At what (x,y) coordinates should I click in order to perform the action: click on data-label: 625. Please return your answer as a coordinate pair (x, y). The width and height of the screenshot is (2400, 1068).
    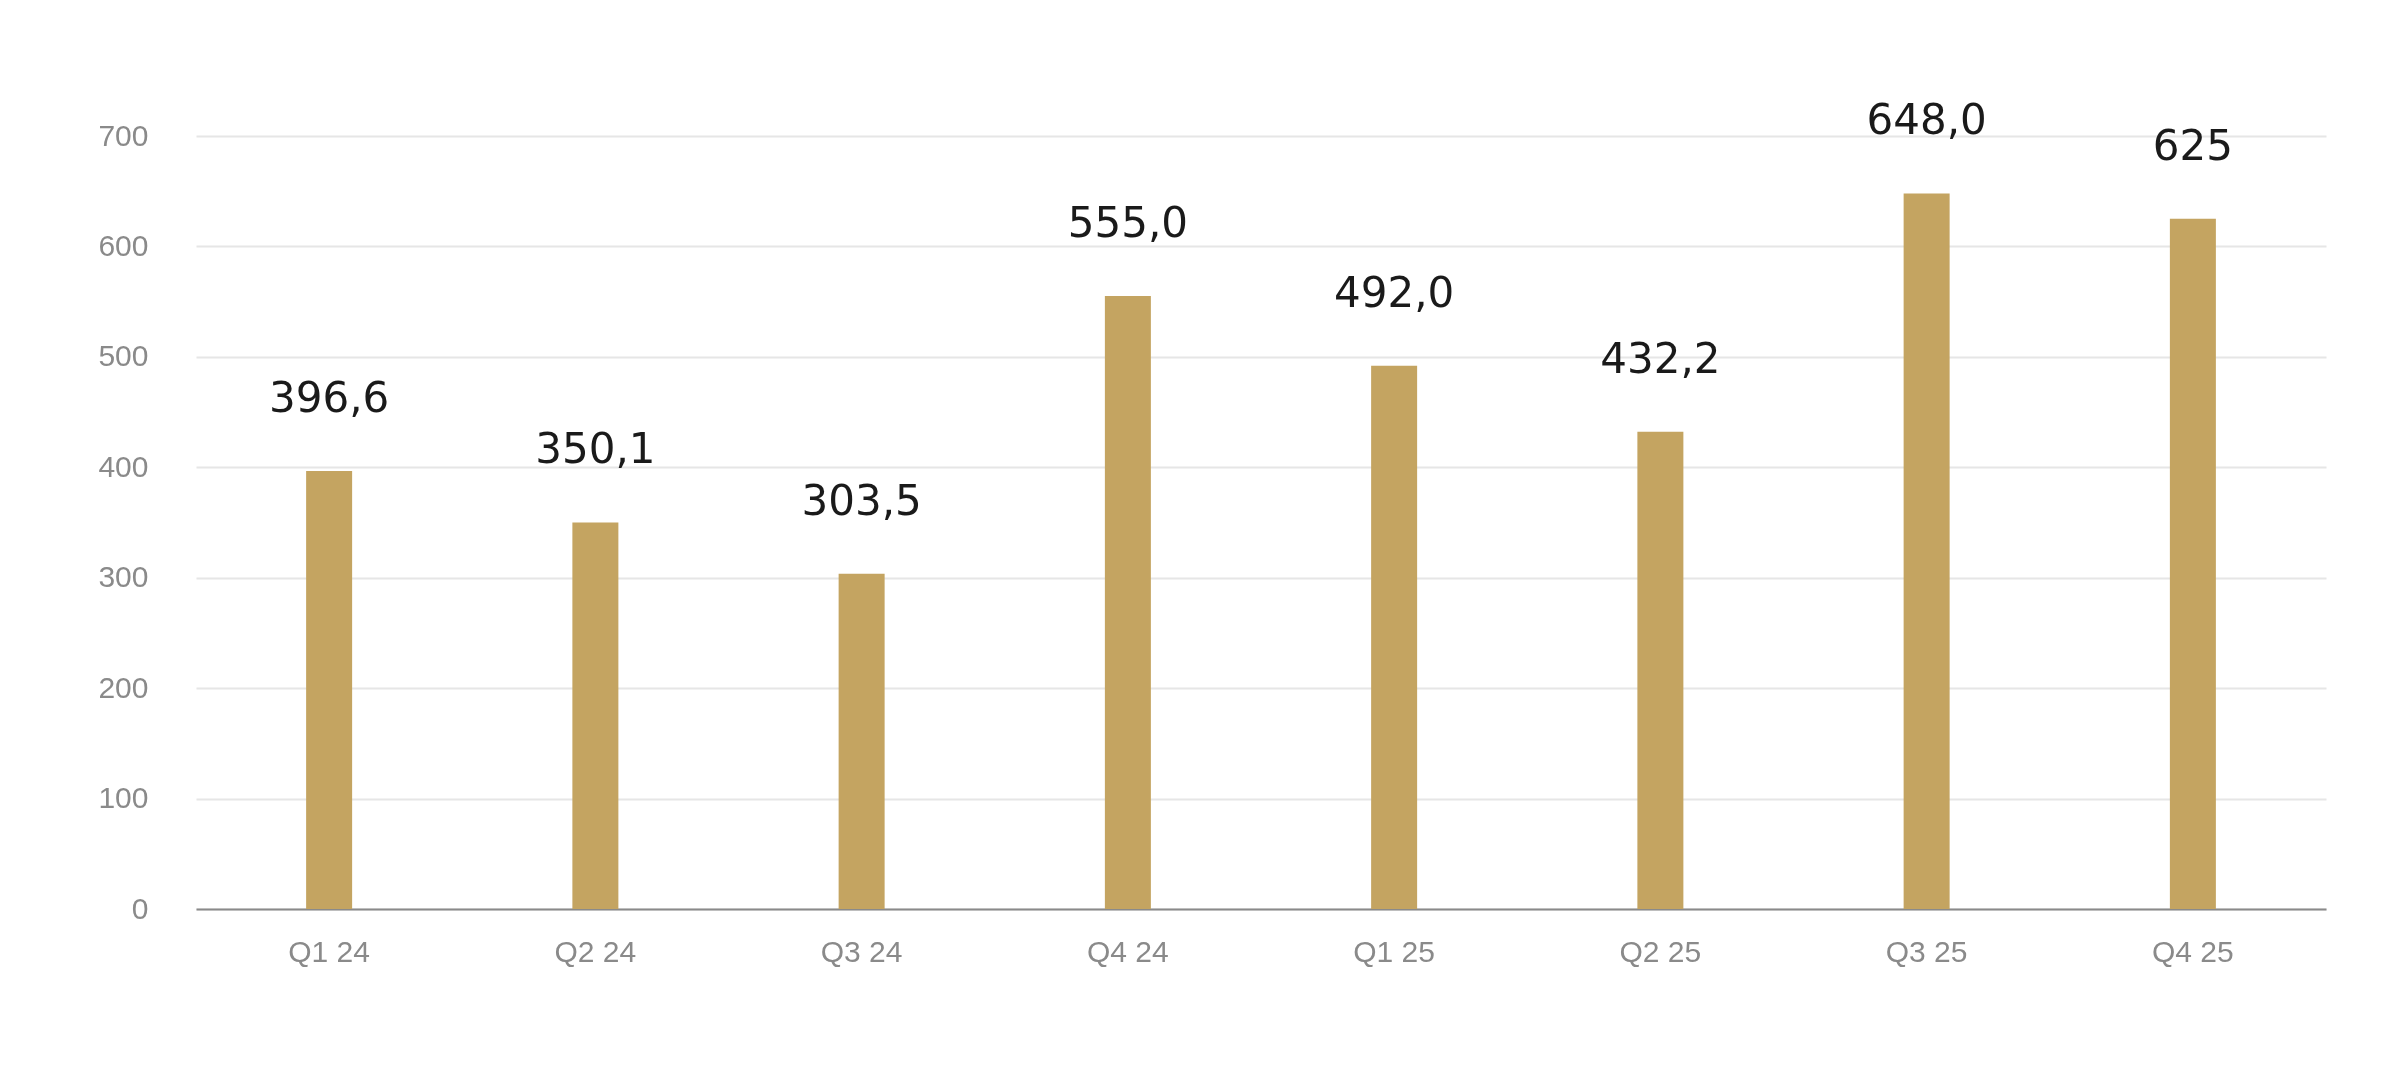
    Looking at the image, I should click on (2192, 145).